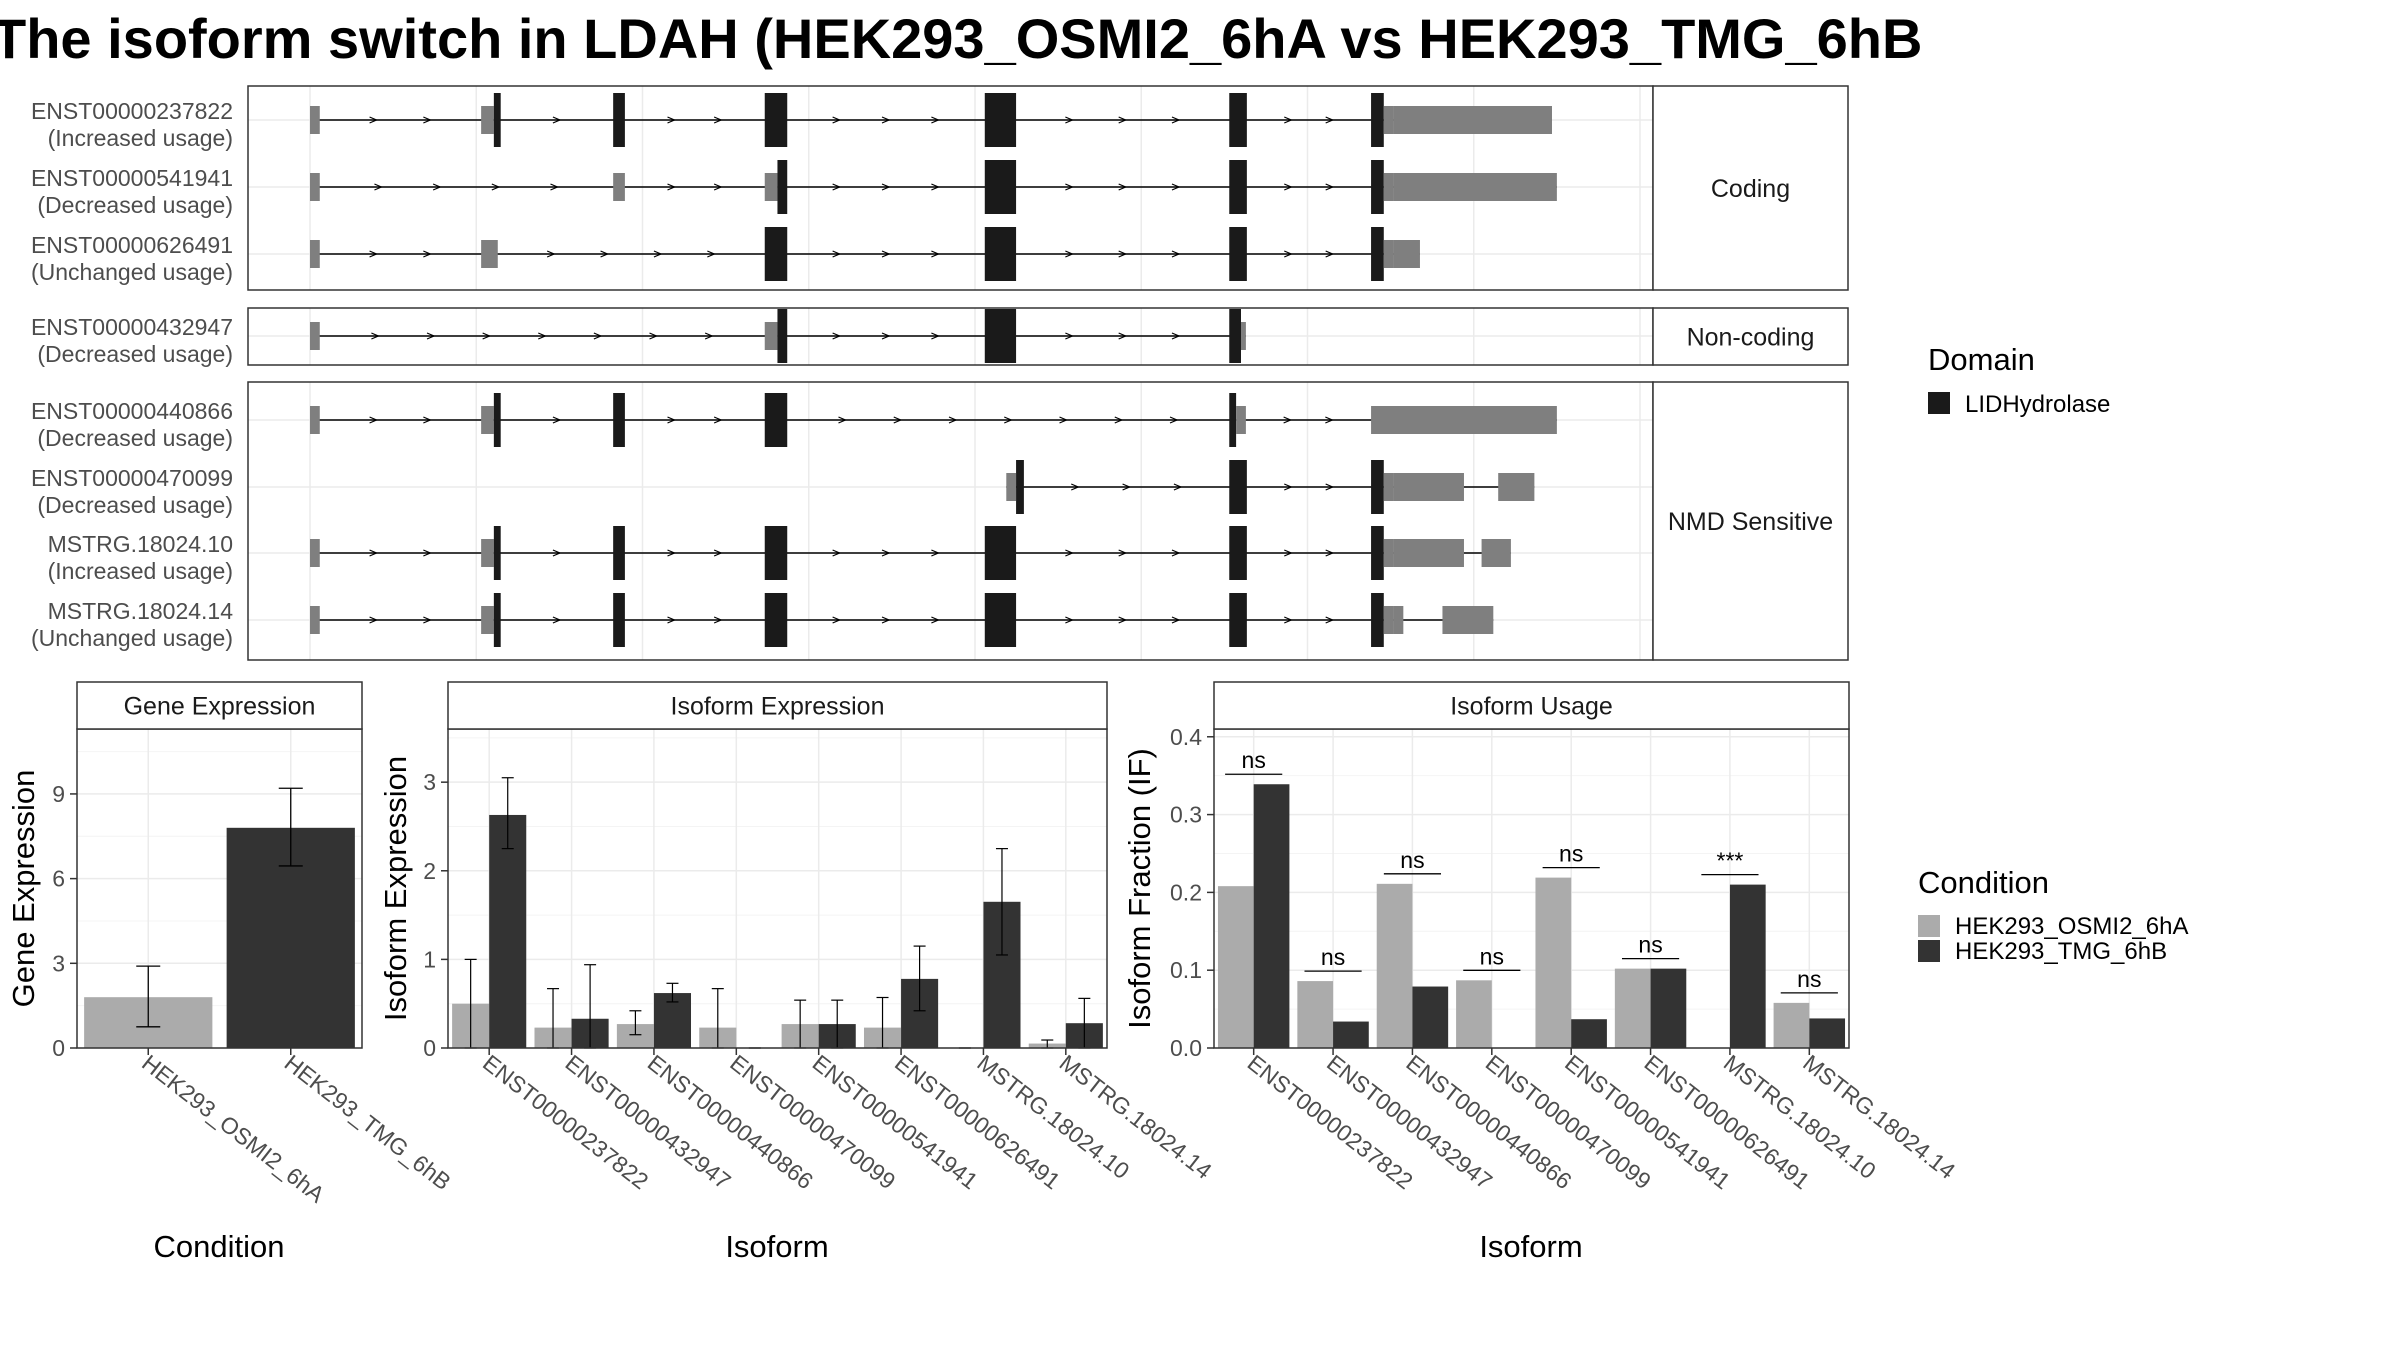  I want to click on transcript-id-label: ENST00000470099, so click(132, 478).